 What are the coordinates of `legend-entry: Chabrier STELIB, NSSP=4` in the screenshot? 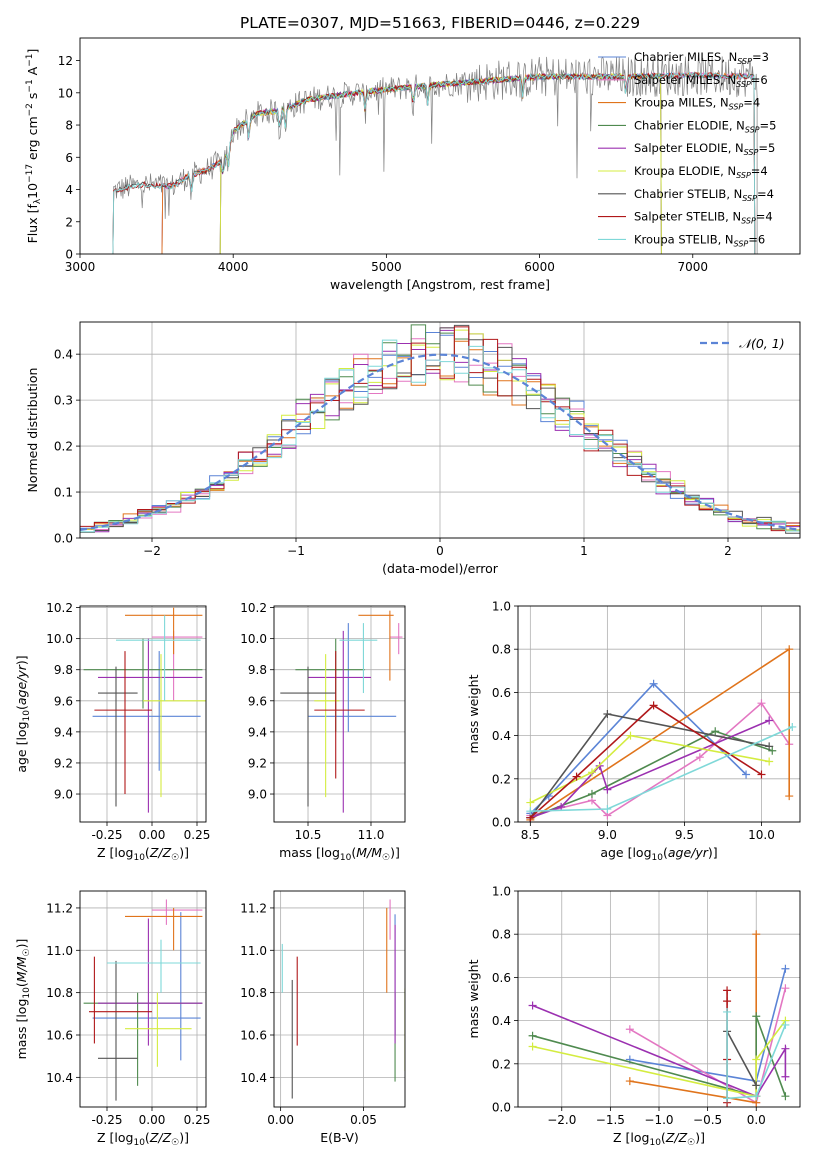 It's located at (704, 195).